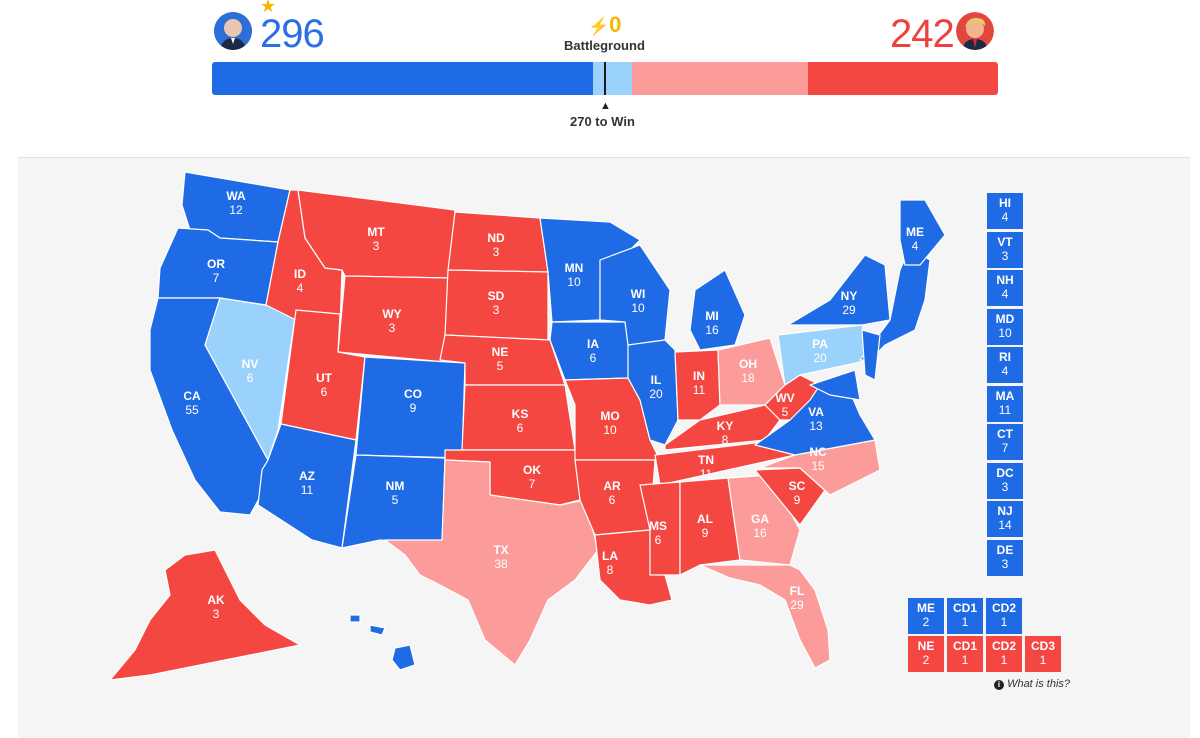 This screenshot has width=1200, height=738. What do you see at coordinates (324, 378) in the screenshot?
I see `state-label-ut: UT` at bounding box center [324, 378].